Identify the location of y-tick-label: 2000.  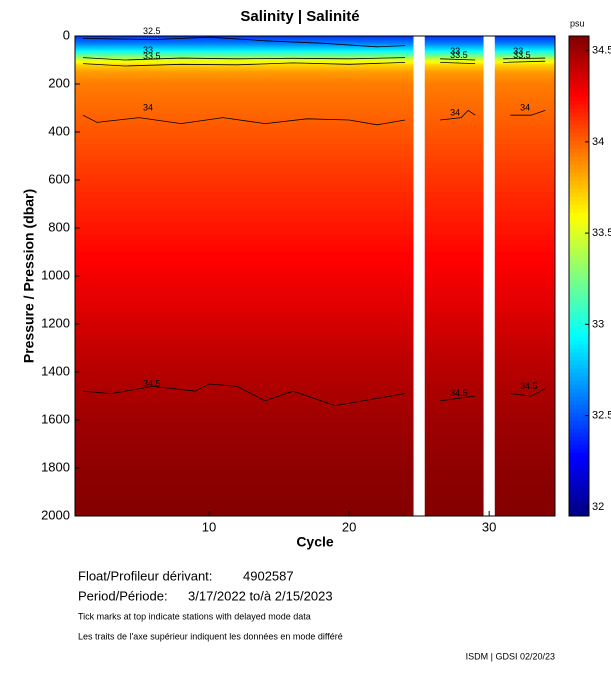
(55, 514).